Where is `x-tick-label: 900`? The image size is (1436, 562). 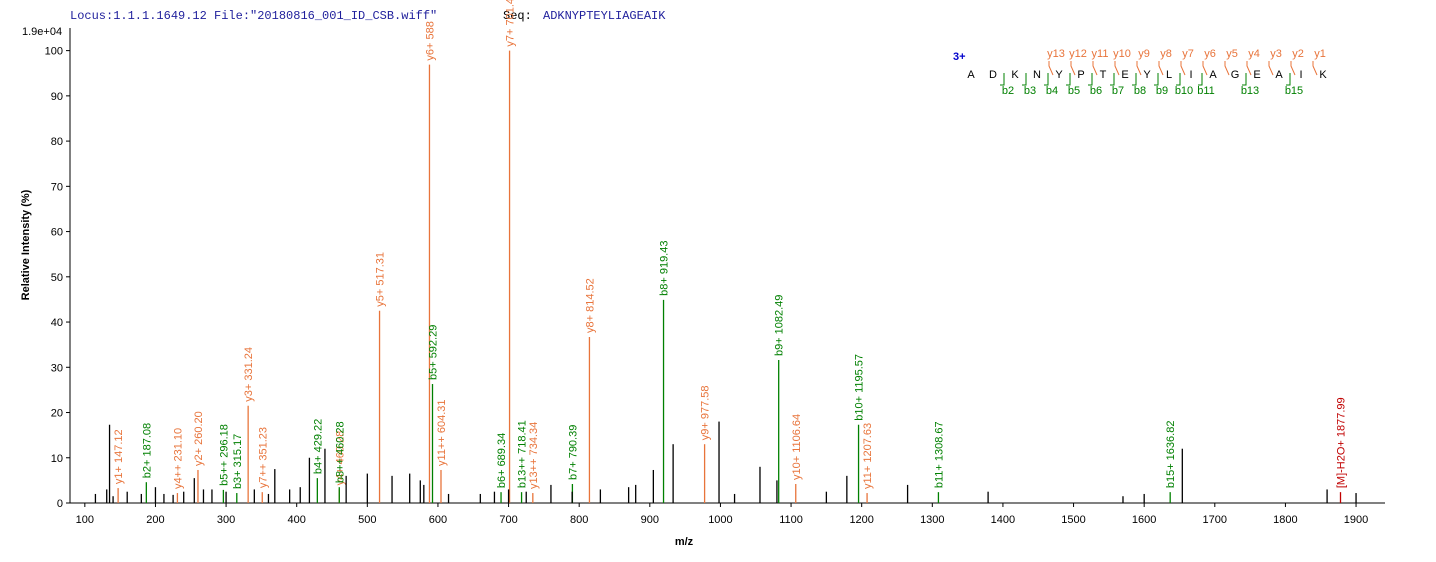 x-tick-label: 900 is located at coordinates (650, 520).